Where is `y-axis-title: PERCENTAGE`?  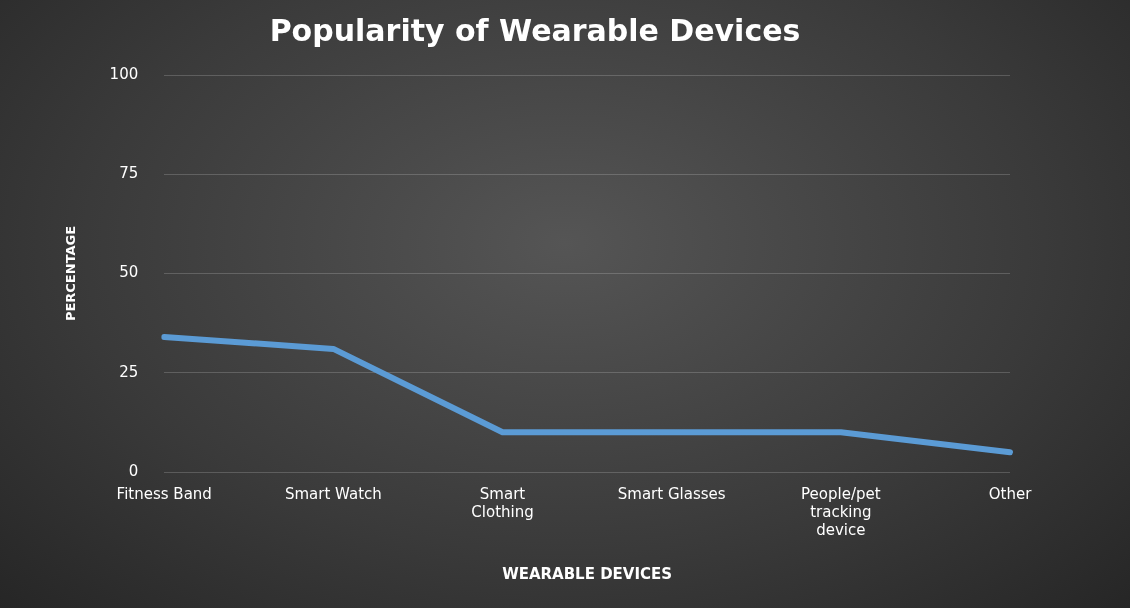
y-axis-title: PERCENTAGE is located at coordinates (71, 273).